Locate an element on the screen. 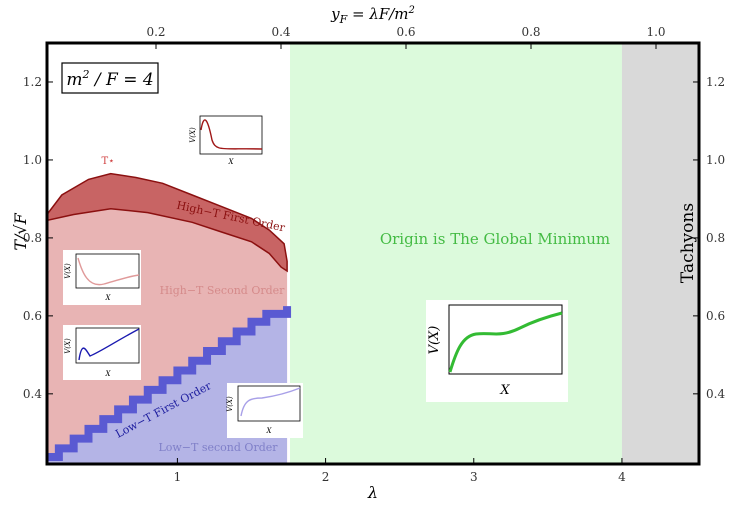  top-tick-label: 0.8 is located at coordinates (530, 32).